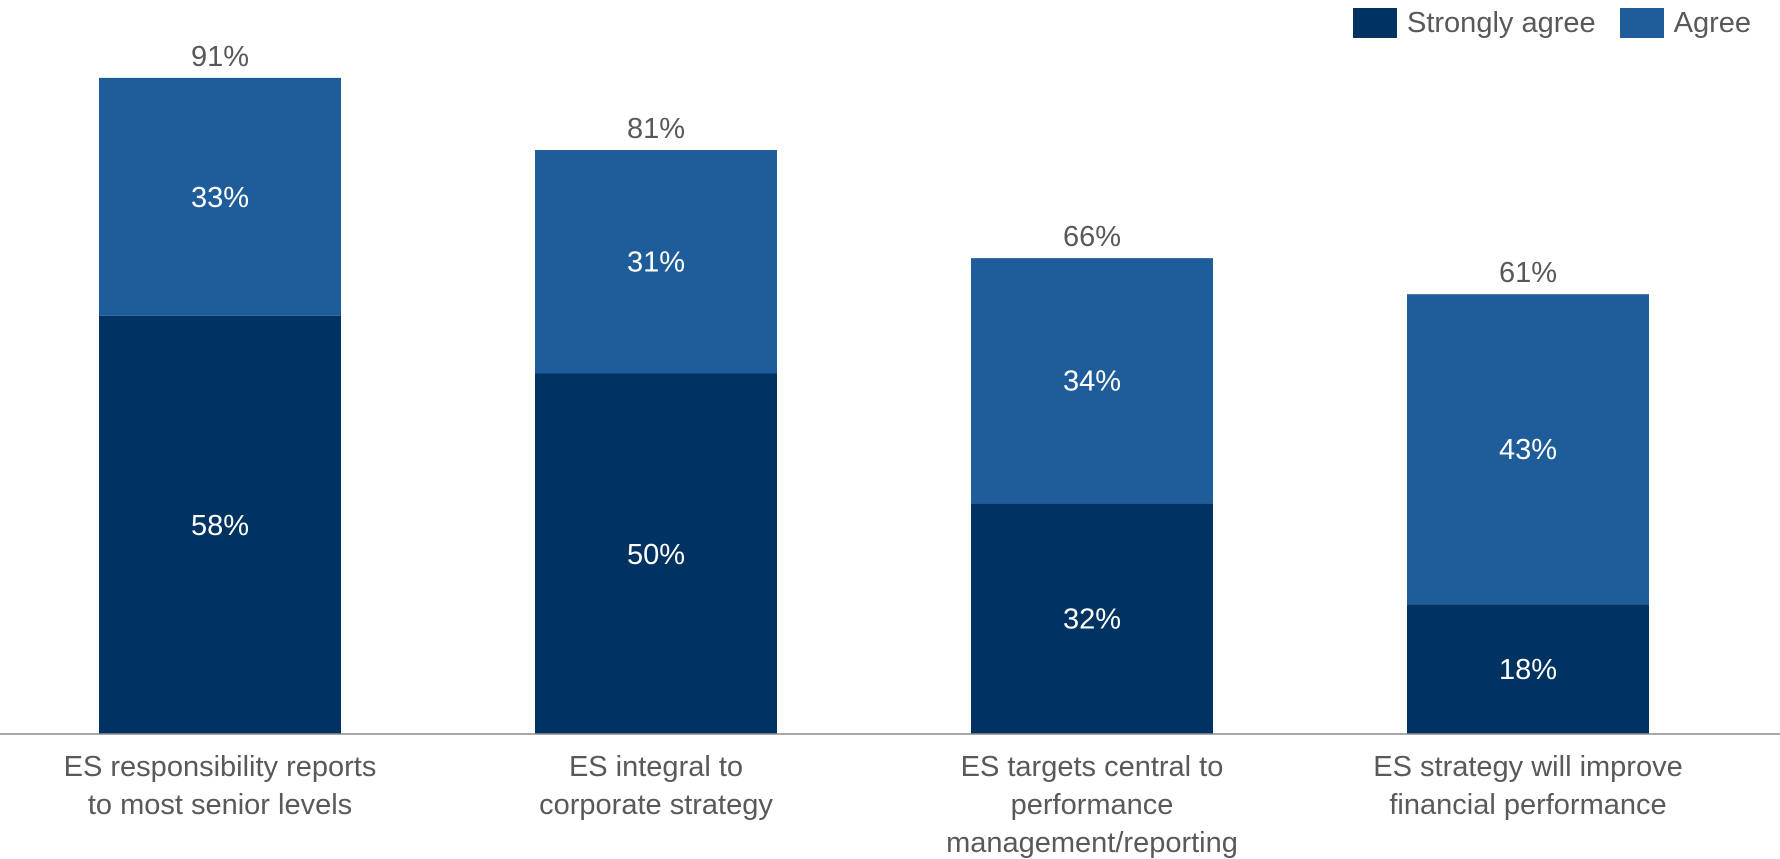 Image resolution: width=1780 pixels, height=859 pixels. What do you see at coordinates (1528, 273) in the screenshot?
I see `total-value-label: 61%` at bounding box center [1528, 273].